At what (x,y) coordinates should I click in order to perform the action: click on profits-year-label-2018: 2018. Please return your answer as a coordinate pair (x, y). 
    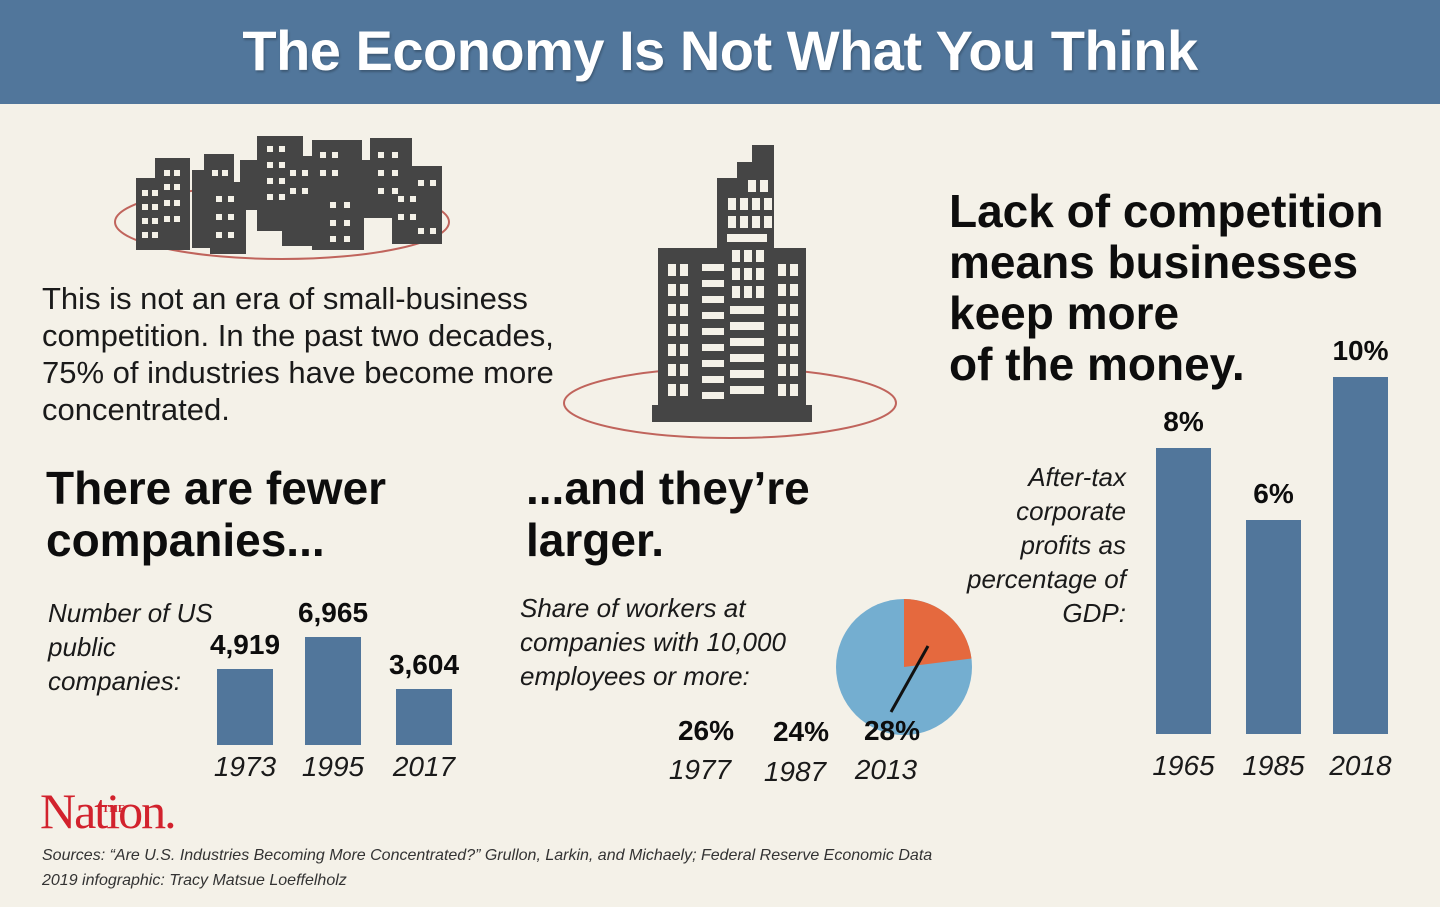
    Looking at the image, I should click on (1360, 765).